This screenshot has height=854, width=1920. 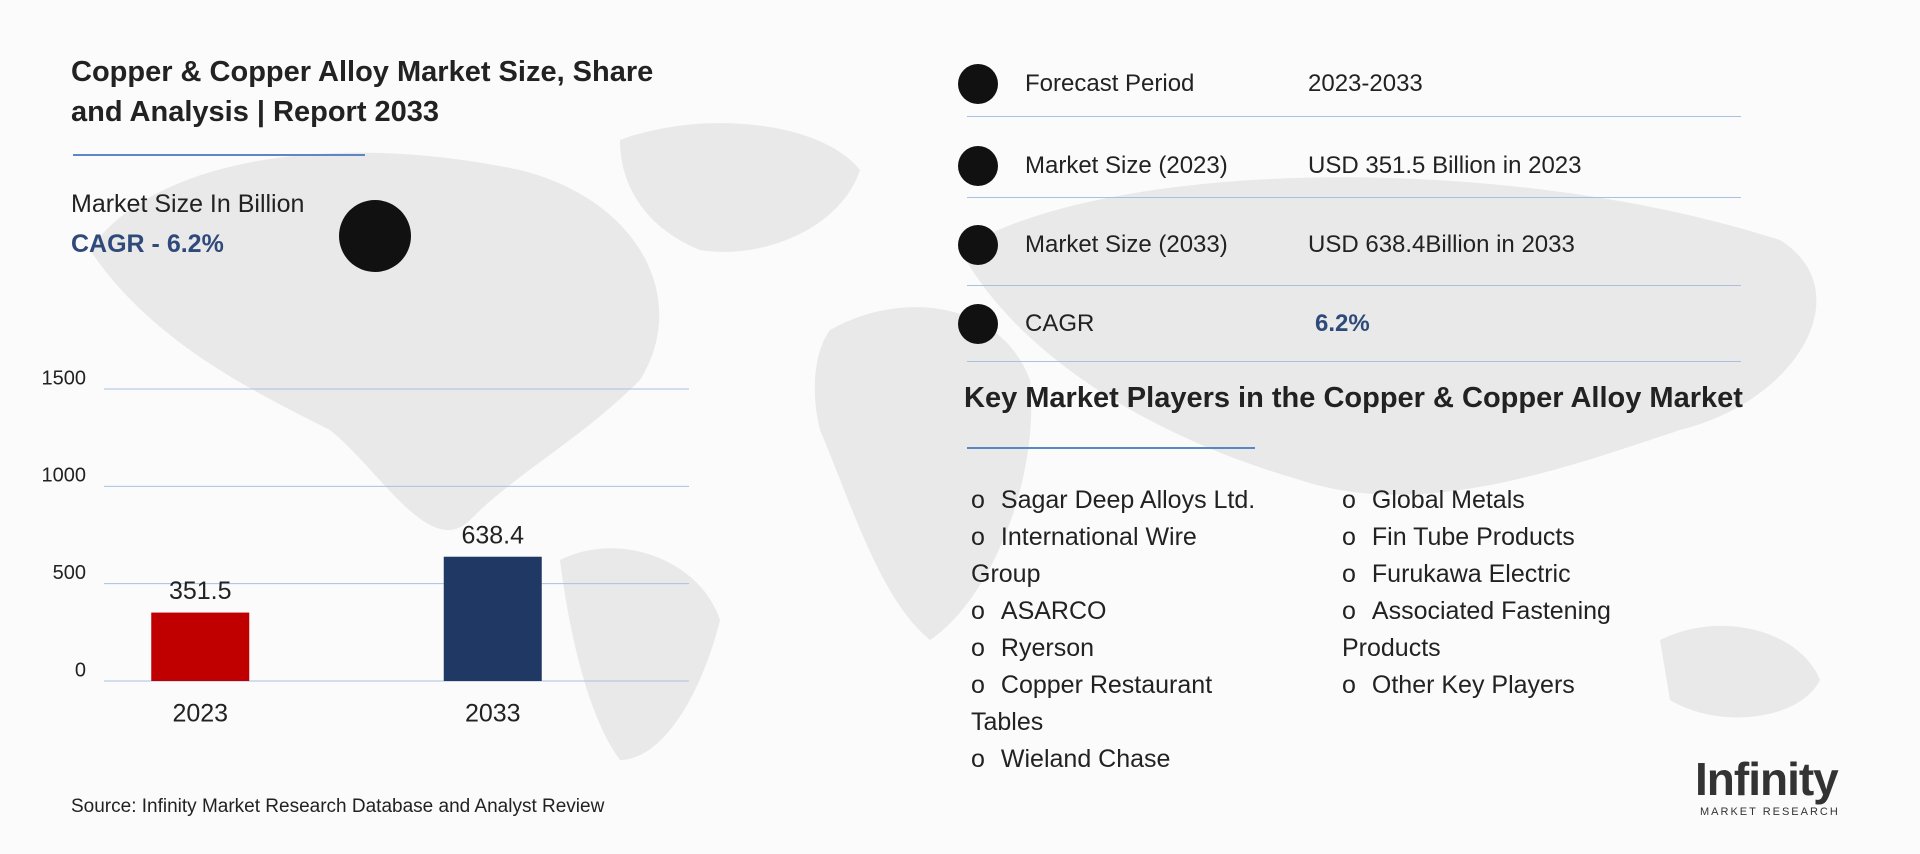 What do you see at coordinates (147, 244) in the screenshot?
I see `cagr-label: CAGR - 6.2%` at bounding box center [147, 244].